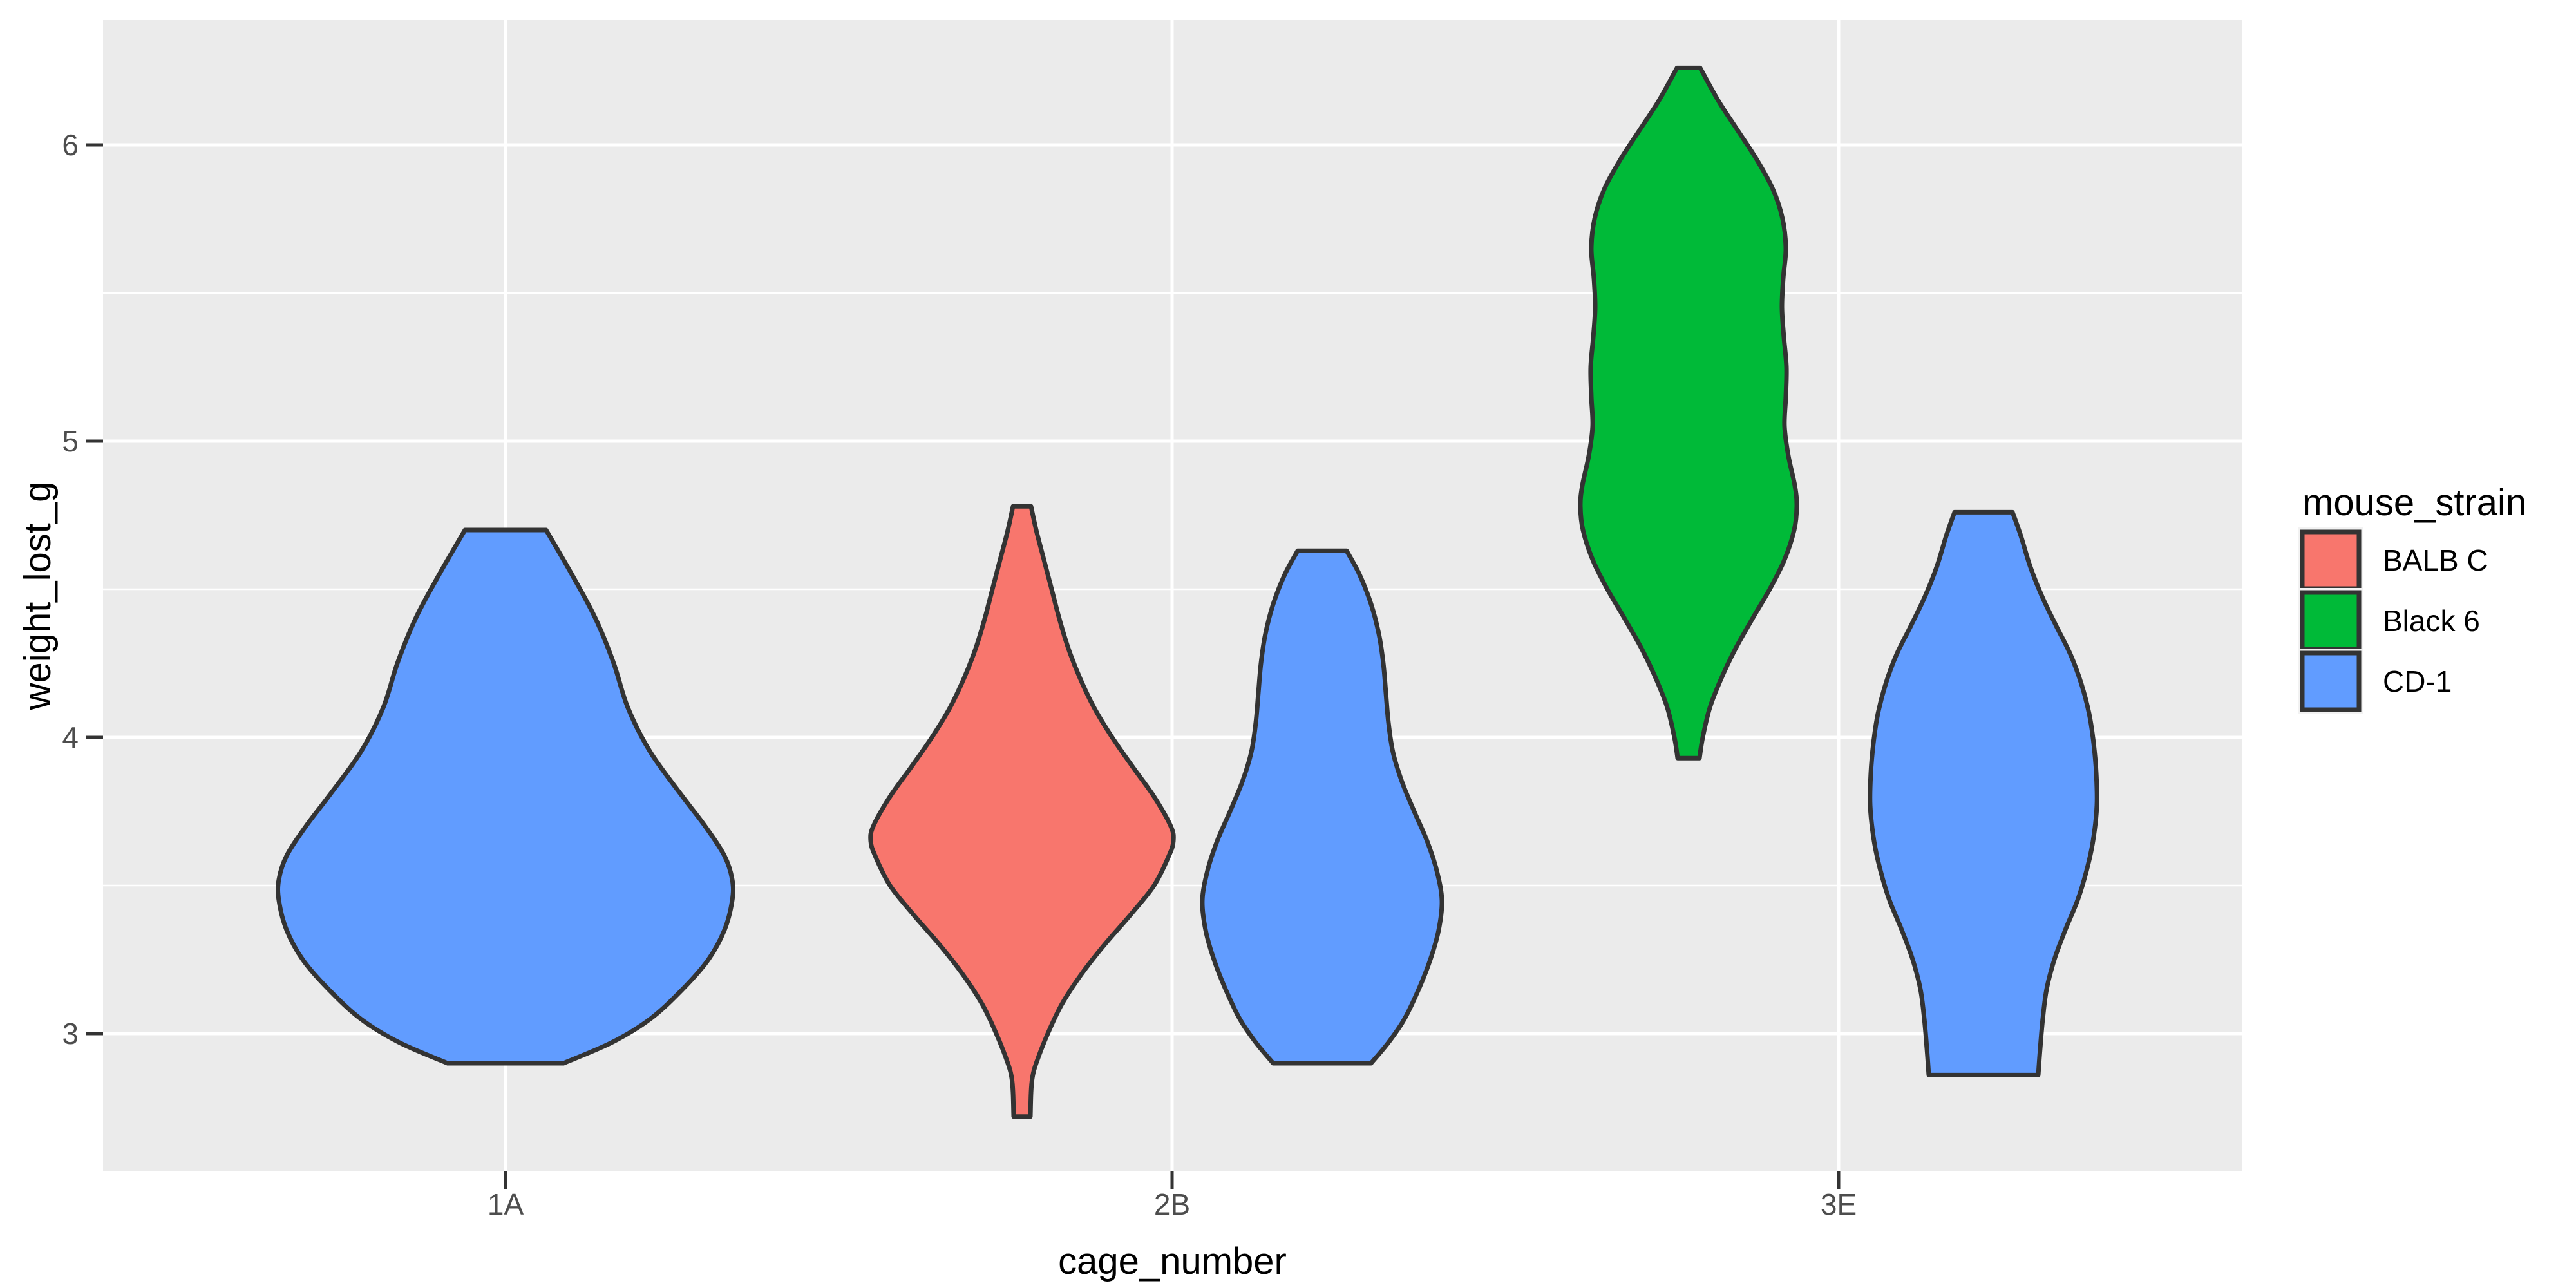 This screenshot has height=1288, width=2576. I want to click on y-tick-label: 3, so click(70, 1033).